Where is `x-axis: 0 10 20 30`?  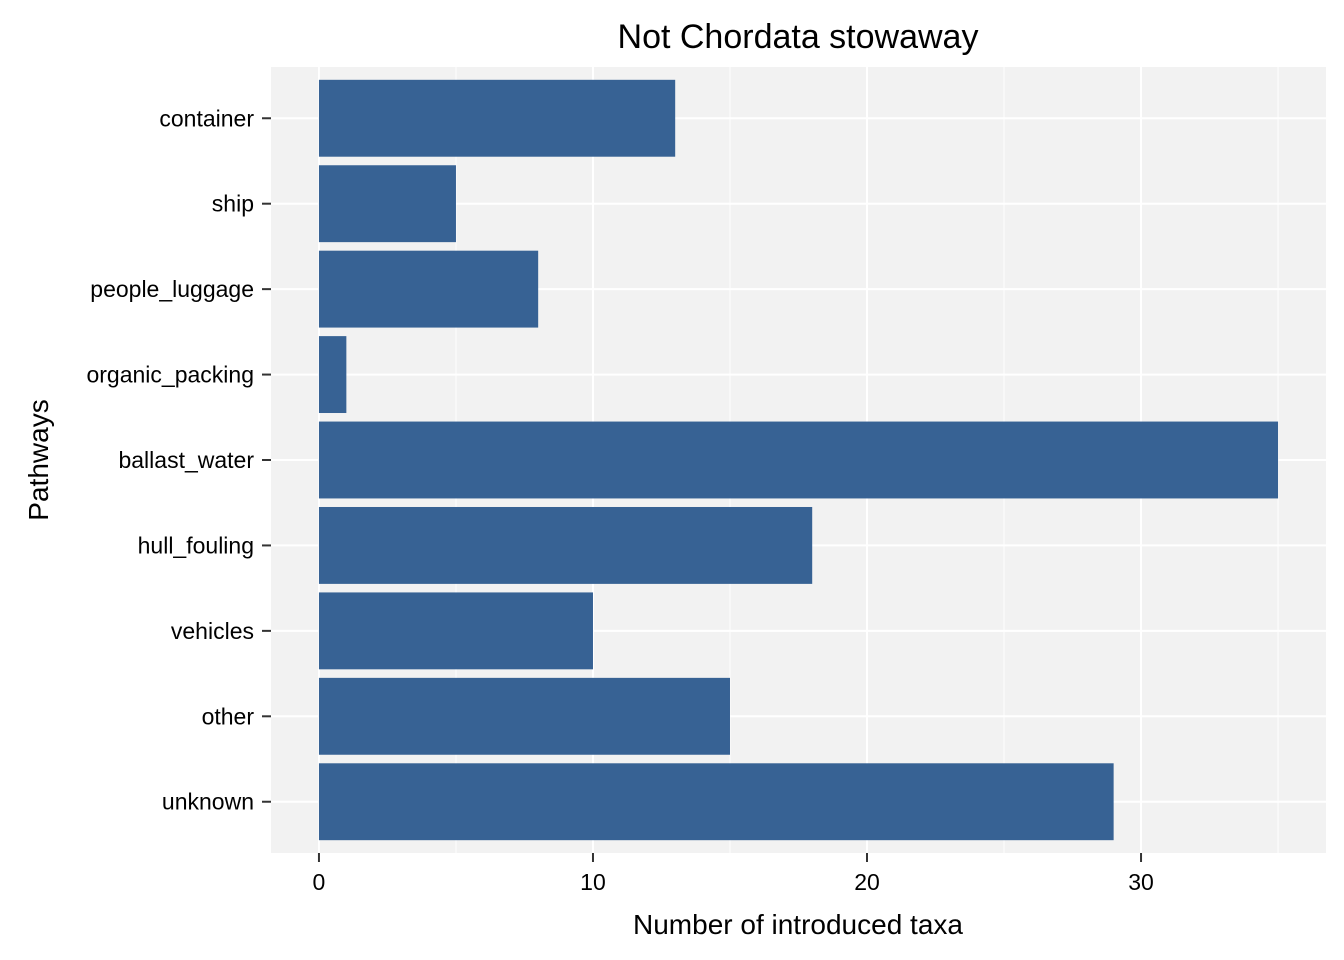
x-axis: 0 10 20 30 is located at coordinates (733, 874).